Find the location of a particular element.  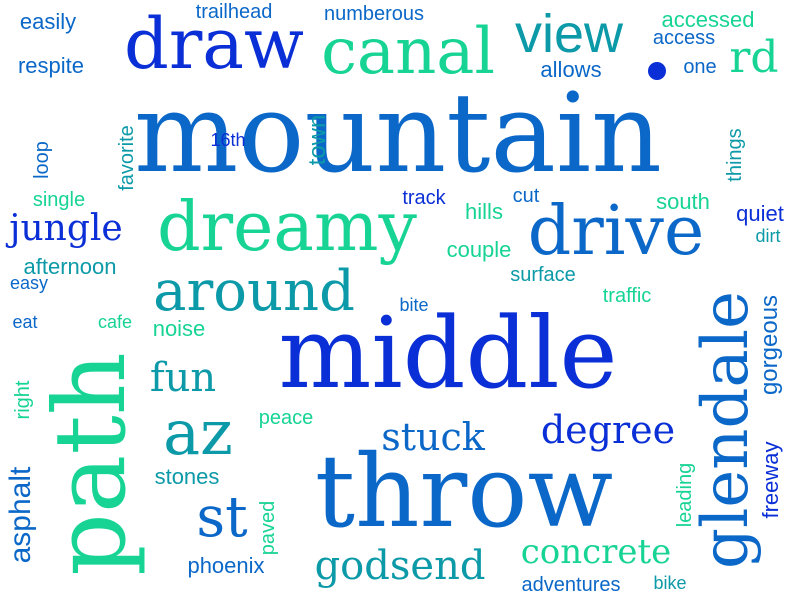

word-dirt: dirt is located at coordinates (768, 236).